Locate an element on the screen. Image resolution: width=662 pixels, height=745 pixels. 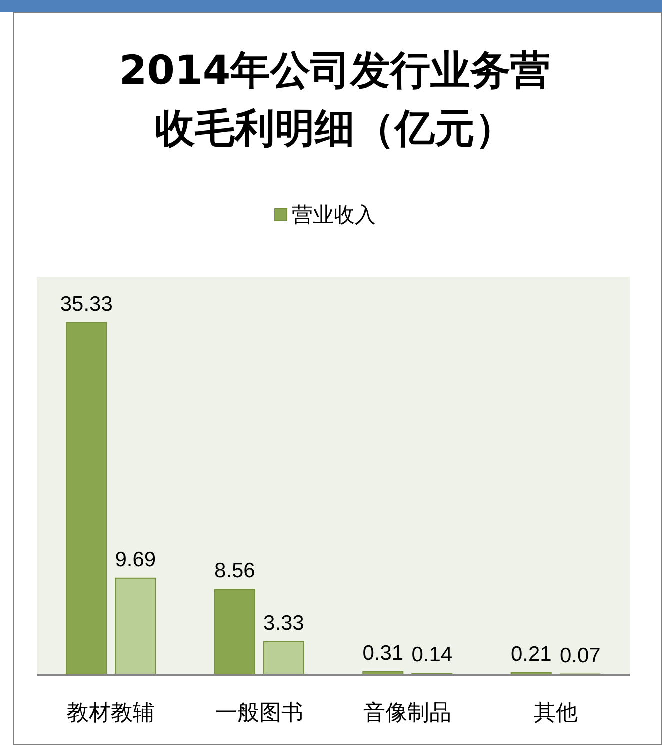
x-tick-label: 教材教辅 is located at coordinates (111, 713).